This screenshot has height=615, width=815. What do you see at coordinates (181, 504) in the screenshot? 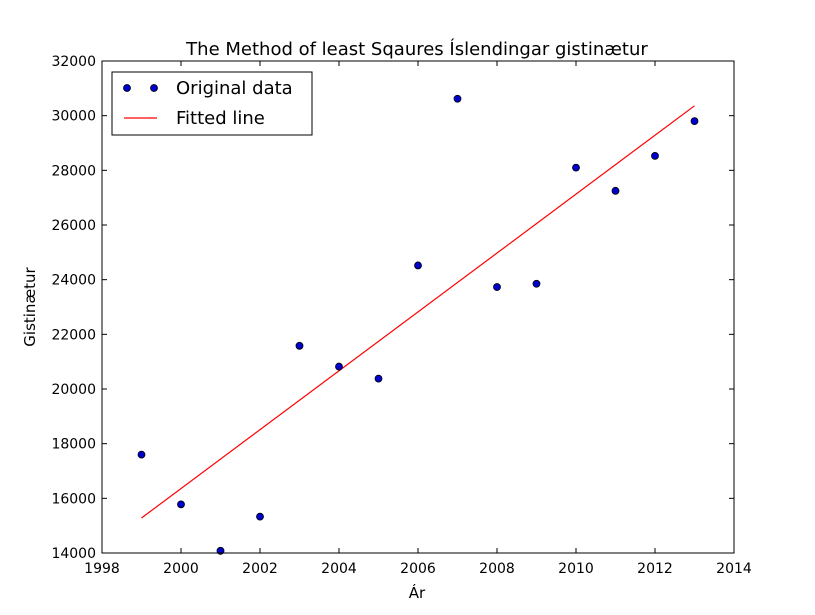
I see `data-point-2000` at bounding box center [181, 504].